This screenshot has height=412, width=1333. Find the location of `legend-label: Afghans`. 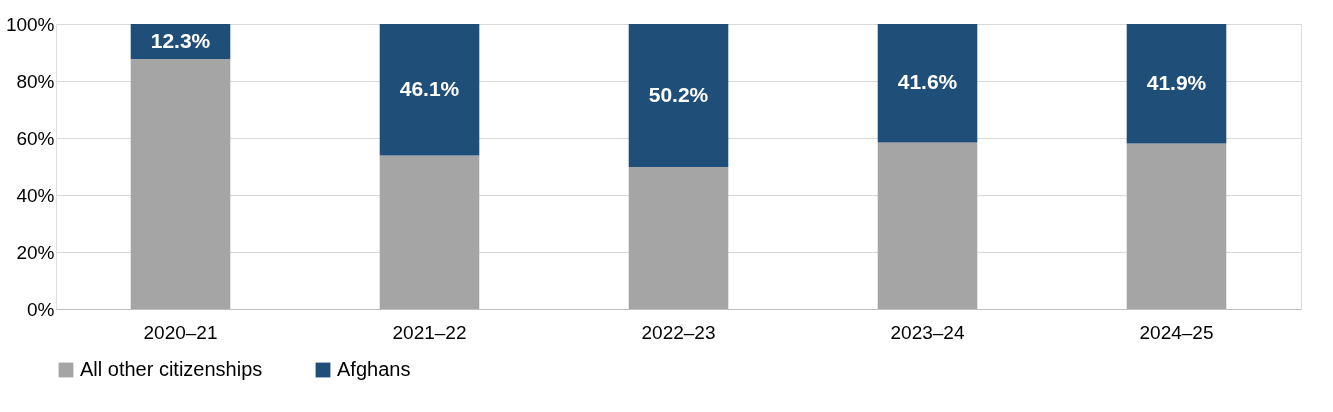

legend-label: Afghans is located at coordinates (374, 369).